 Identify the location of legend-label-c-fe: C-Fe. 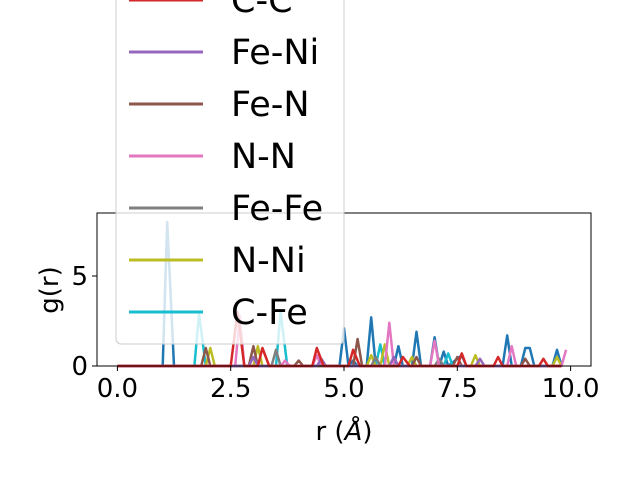
(269, 313).